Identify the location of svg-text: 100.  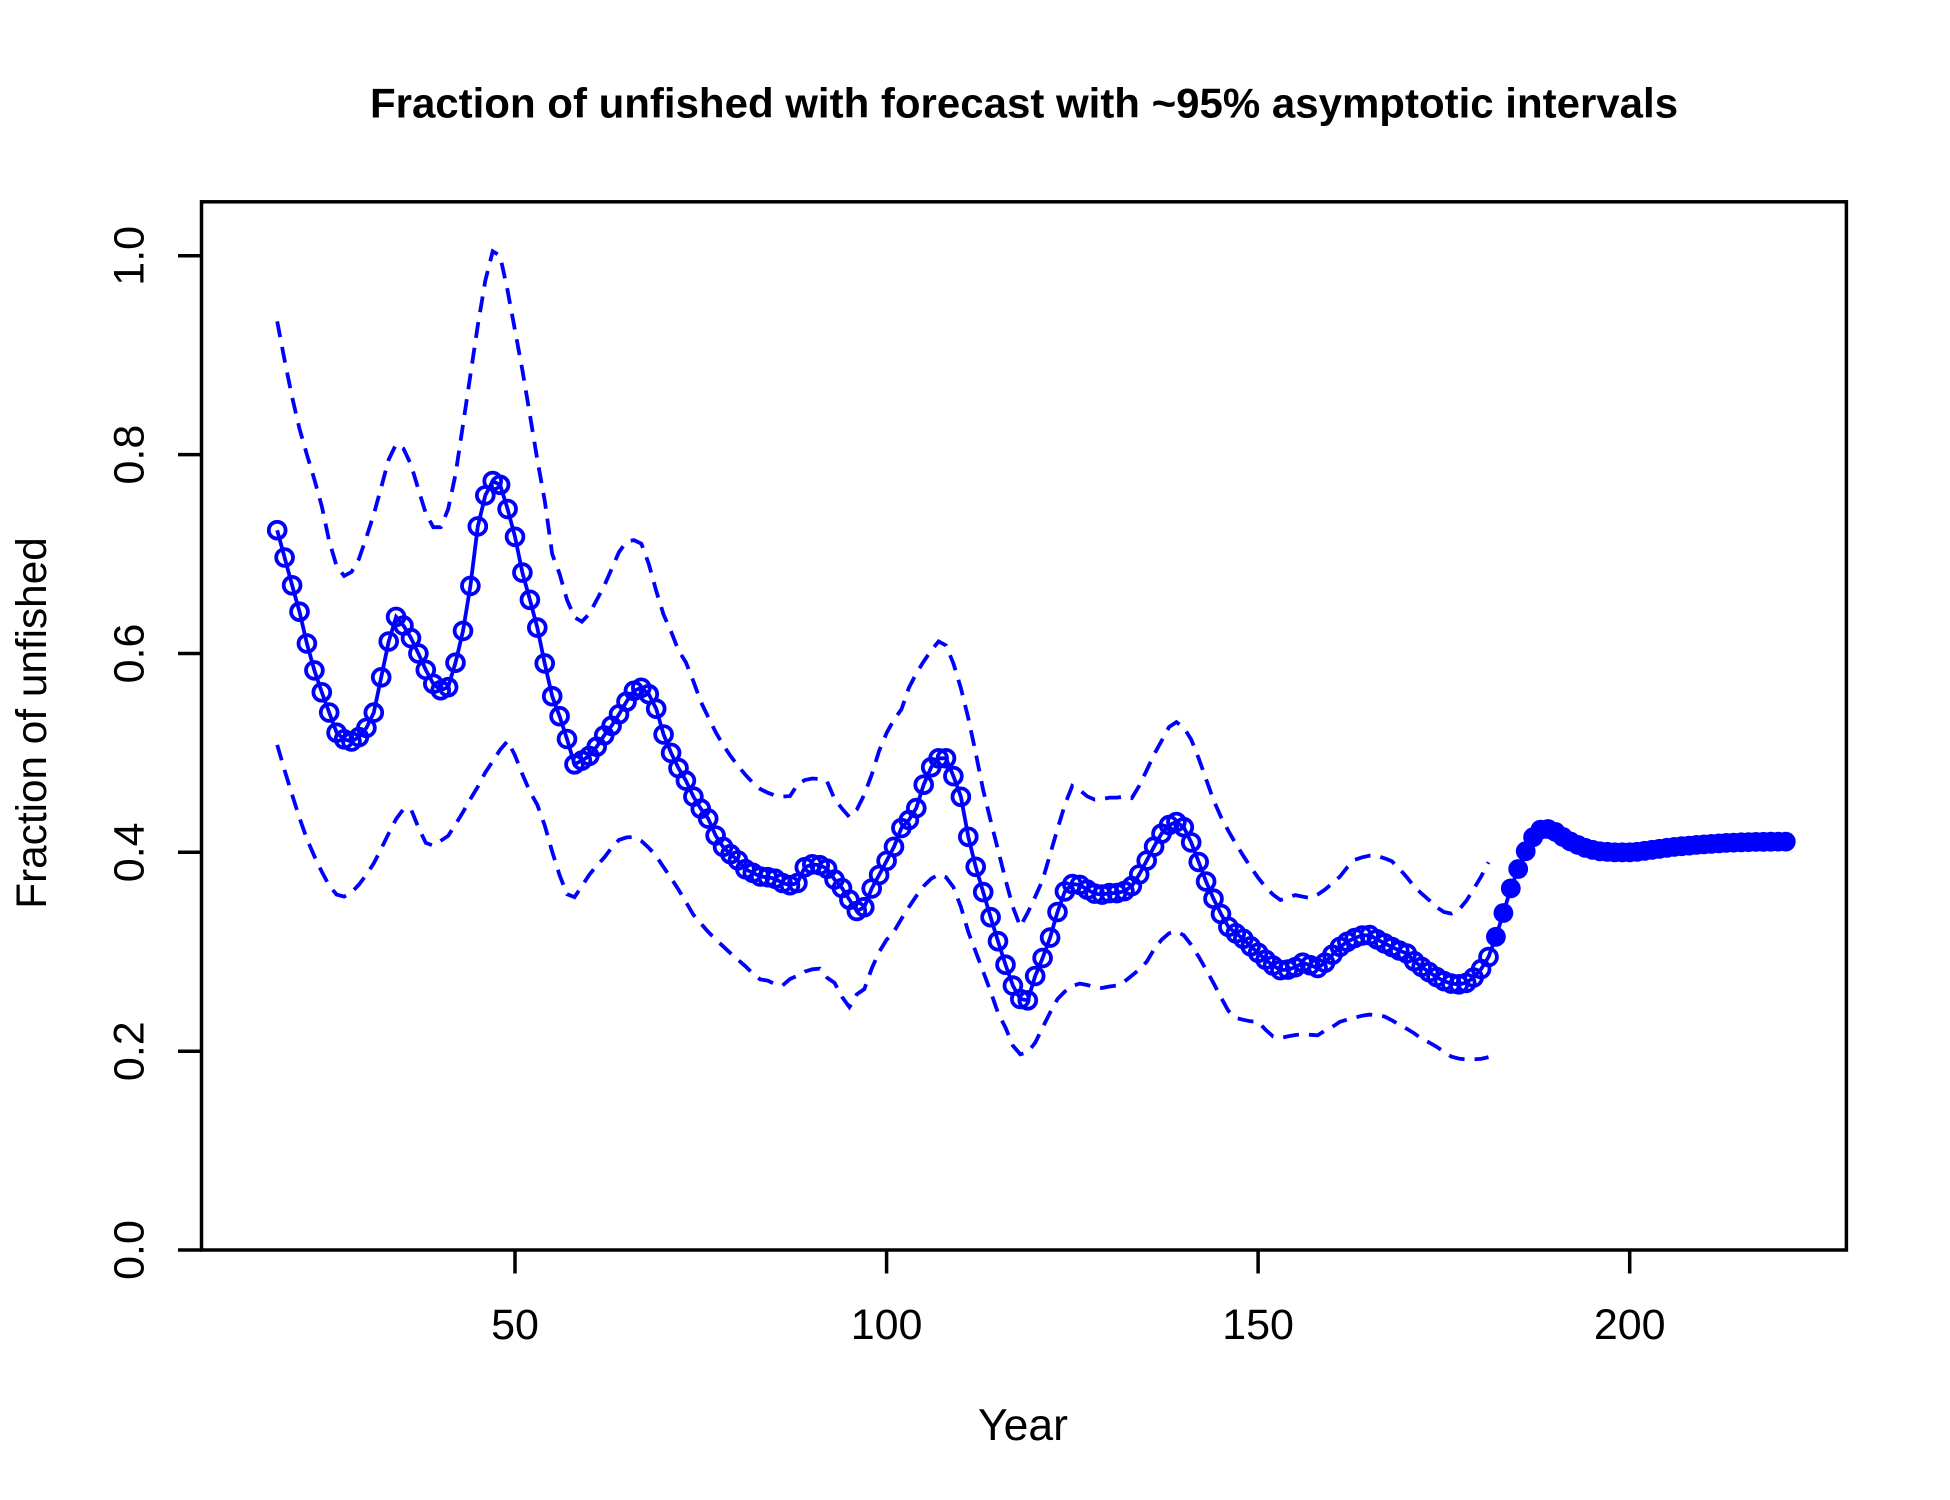
(887, 1325).